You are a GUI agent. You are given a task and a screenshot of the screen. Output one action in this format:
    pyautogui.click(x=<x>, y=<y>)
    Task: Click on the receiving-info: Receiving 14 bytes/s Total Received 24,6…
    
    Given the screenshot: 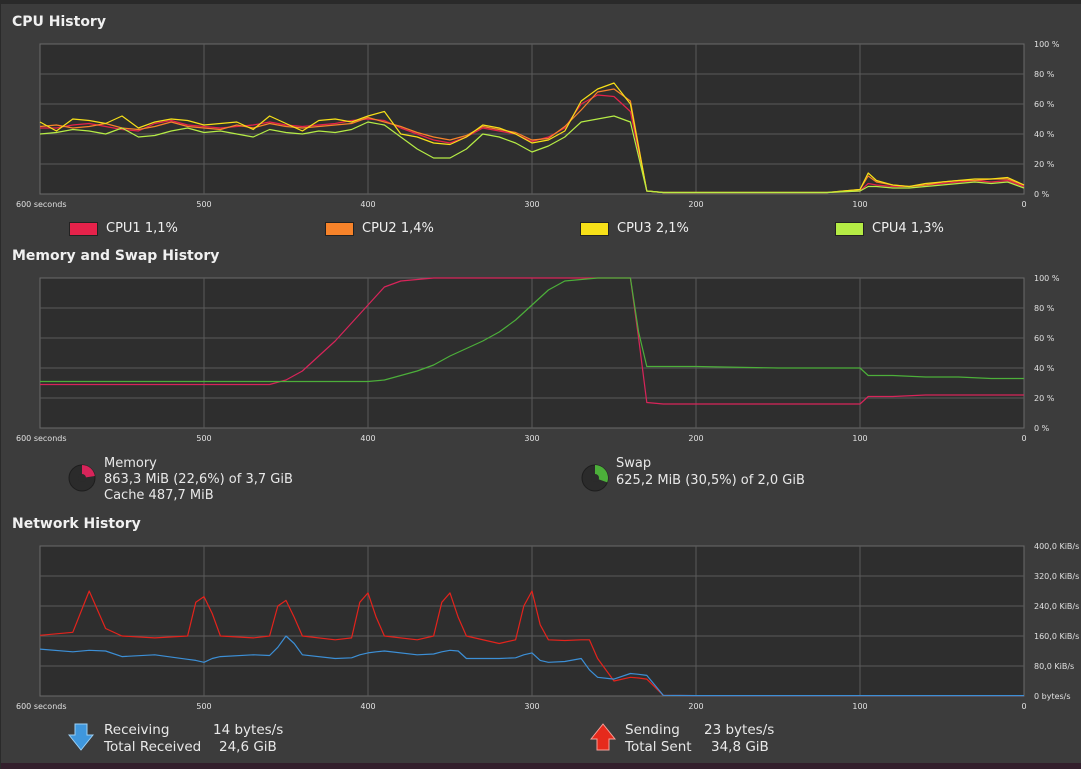 What is the action you would take?
    pyautogui.click(x=193, y=739)
    